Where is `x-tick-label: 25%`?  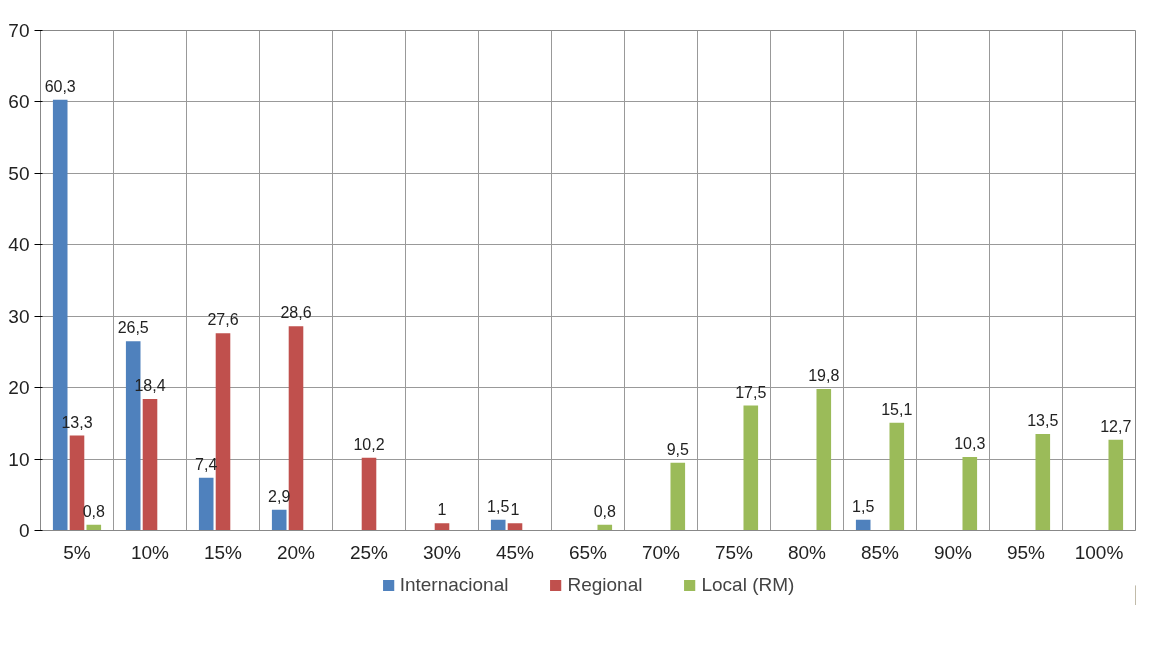
x-tick-label: 25% is located at coordinates (369, 552).